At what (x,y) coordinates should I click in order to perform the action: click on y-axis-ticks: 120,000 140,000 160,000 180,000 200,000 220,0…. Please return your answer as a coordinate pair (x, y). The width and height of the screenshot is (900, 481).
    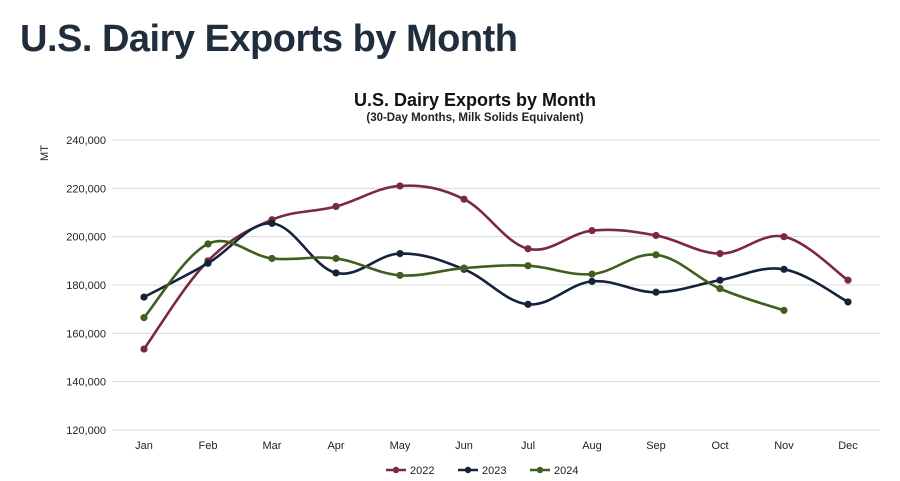
    Looking at the image, I should click on (86, 286).